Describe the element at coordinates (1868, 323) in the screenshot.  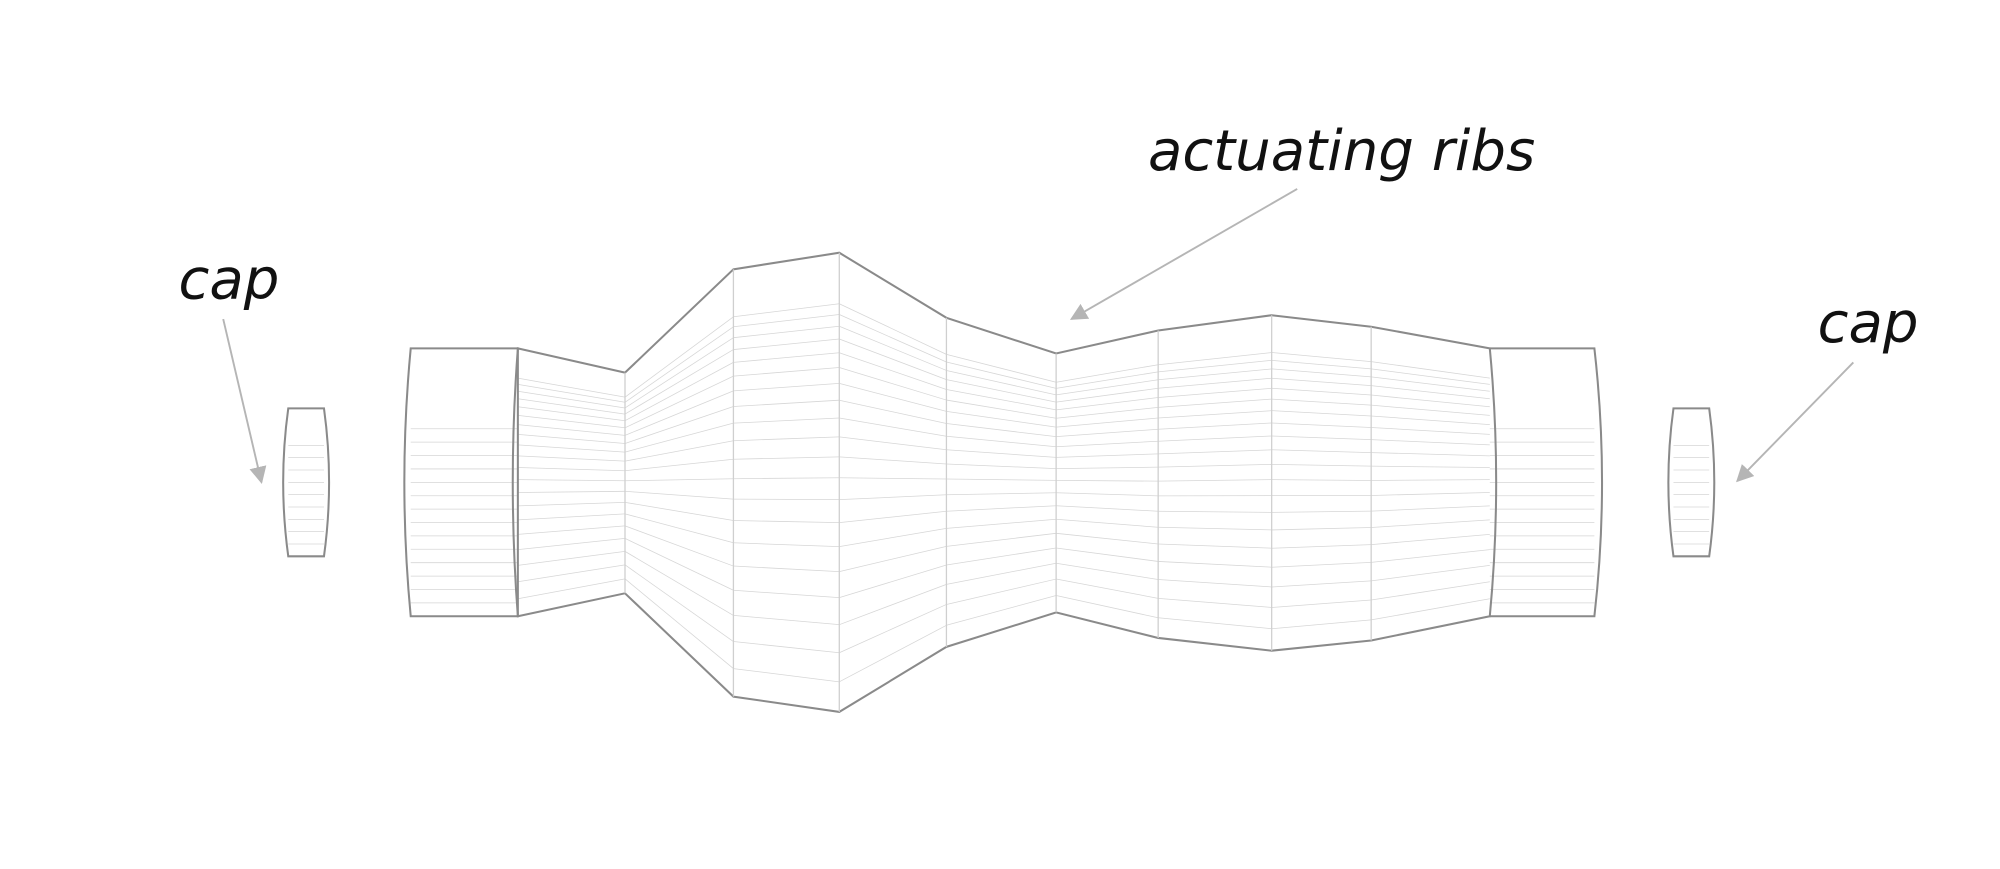
I see `label-cap-right: cap` at that location.